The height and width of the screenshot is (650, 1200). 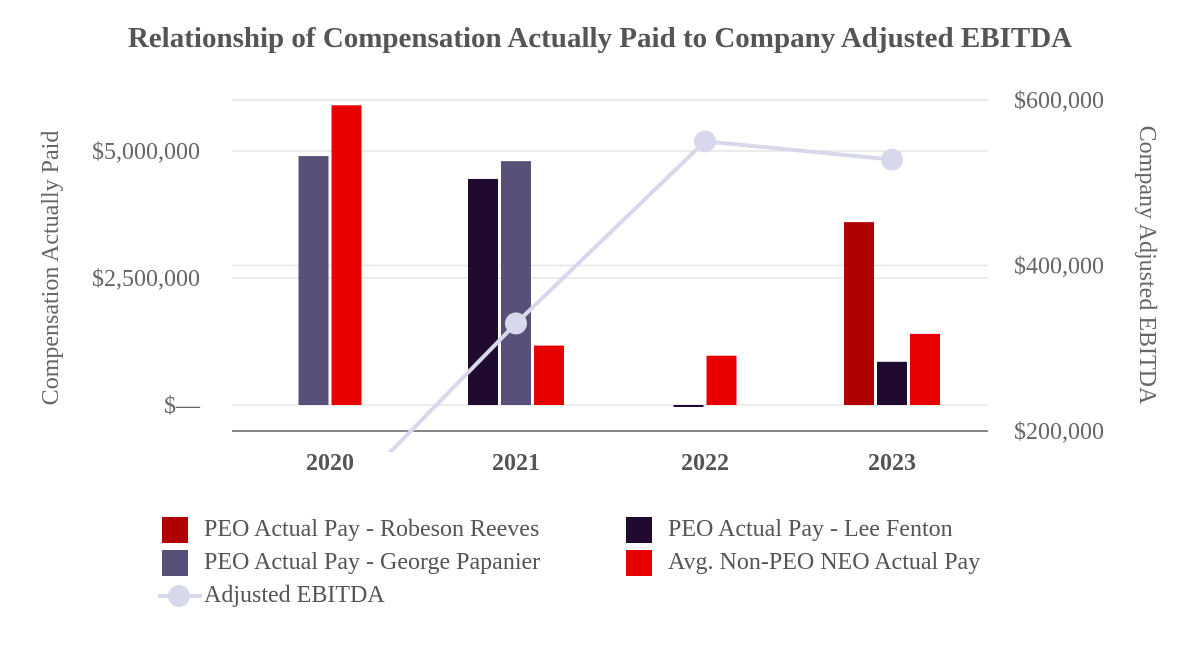 I want to click on legend-item-avg-non-peo: Avg. Non-PEO NEO Actual Pay, so click(x=803, y=562).